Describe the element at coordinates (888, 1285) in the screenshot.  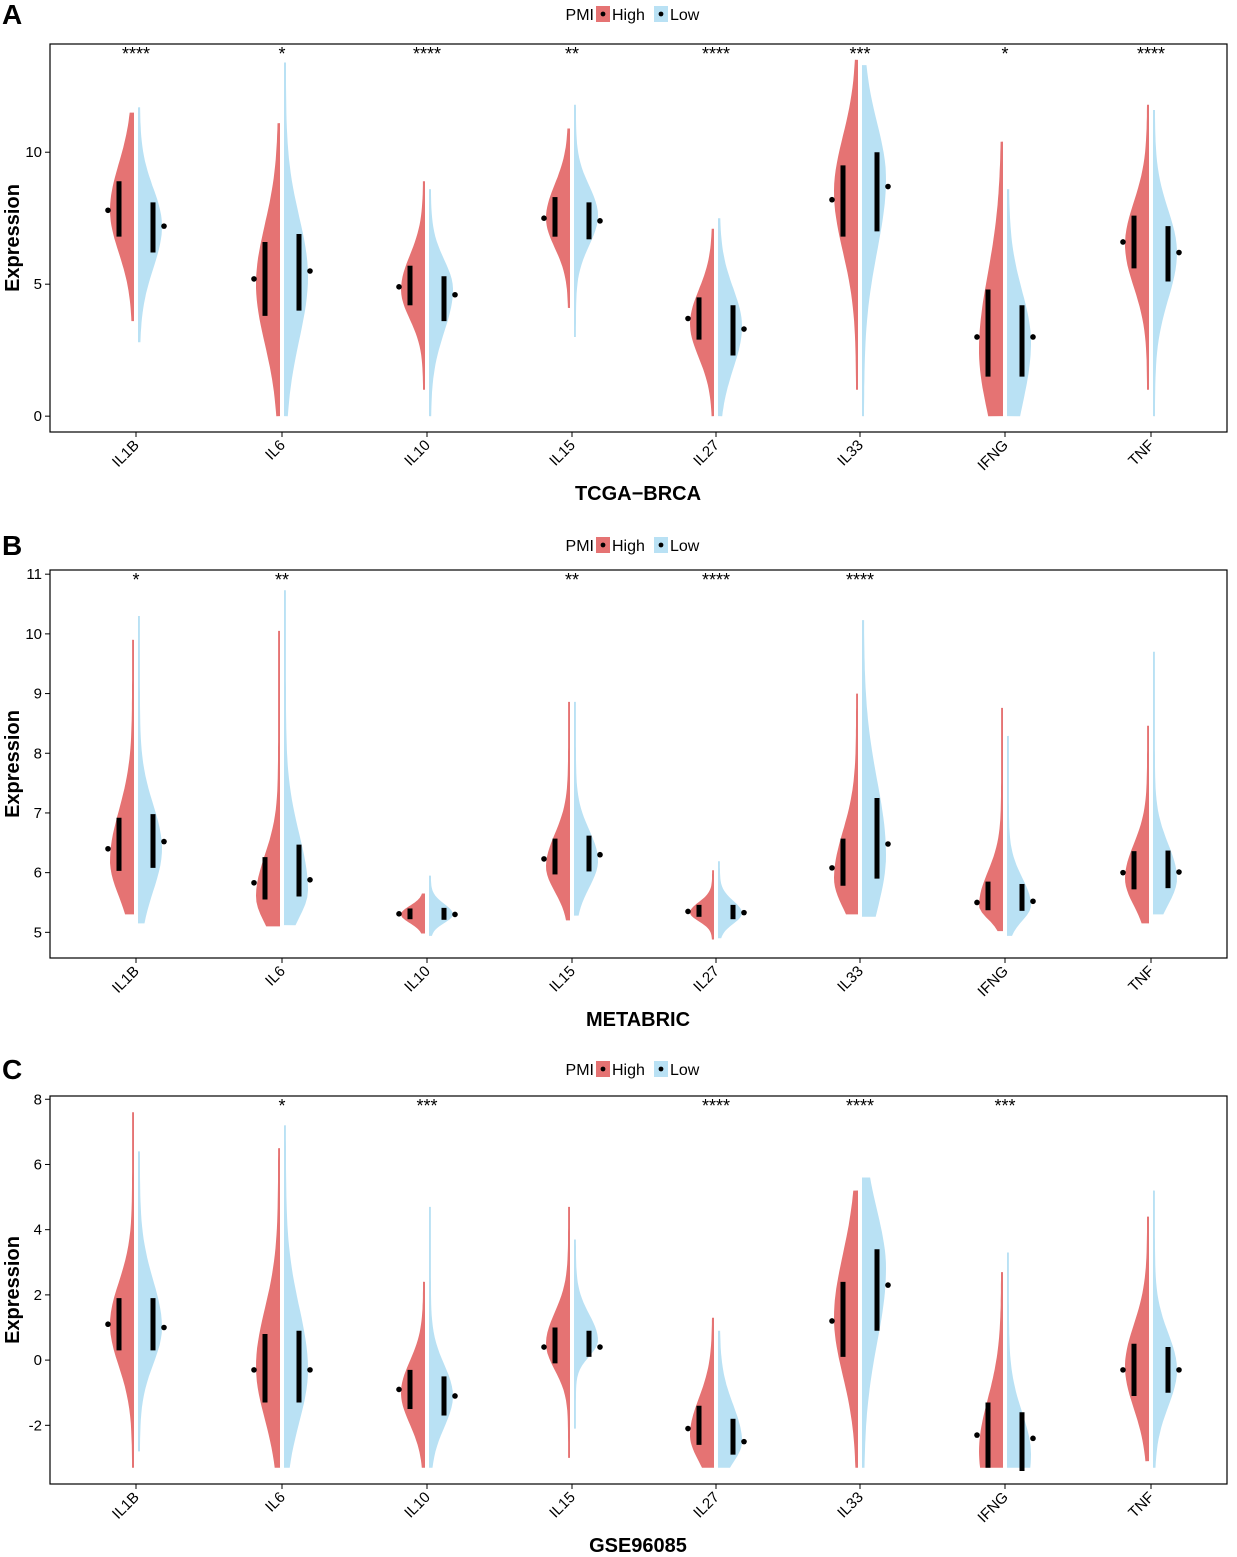
I see `median-point-low-il33` at that location.